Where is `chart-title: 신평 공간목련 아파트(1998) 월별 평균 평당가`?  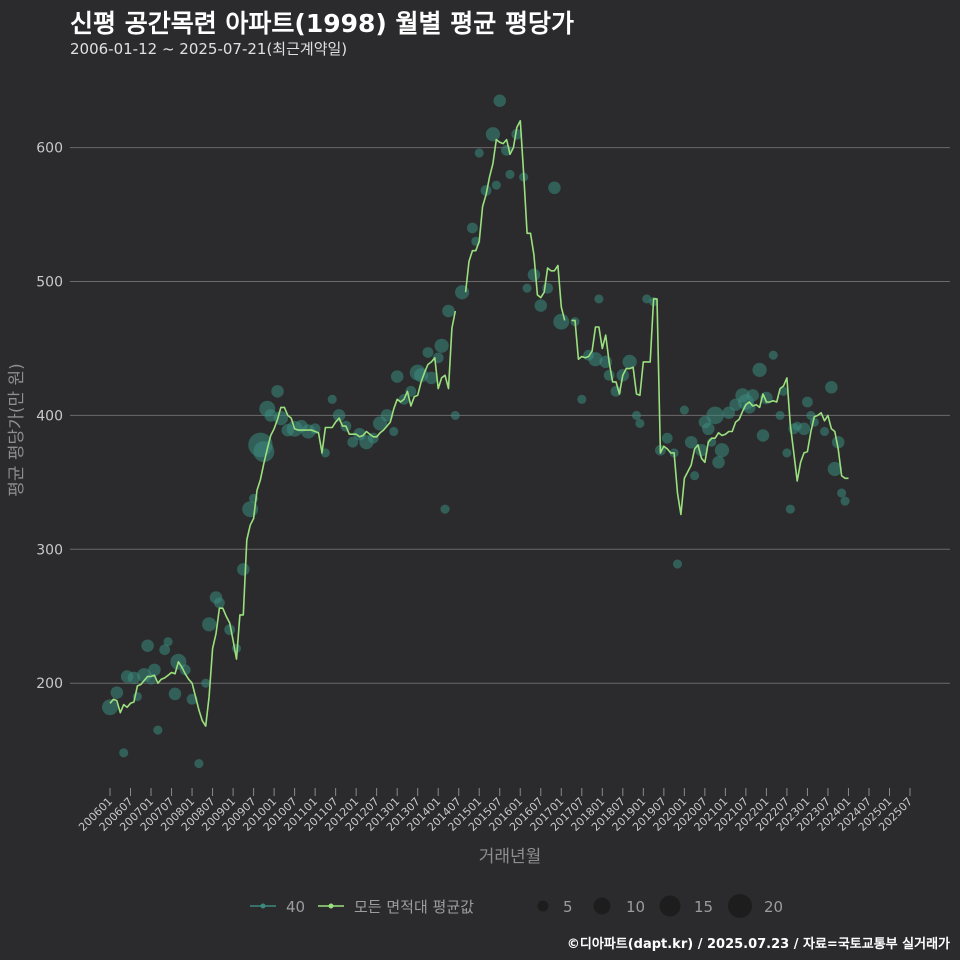 chart-title: 신평 공간목련 아파트(1998) 월별 평균 평당가 is located at coordinates (322, 23).